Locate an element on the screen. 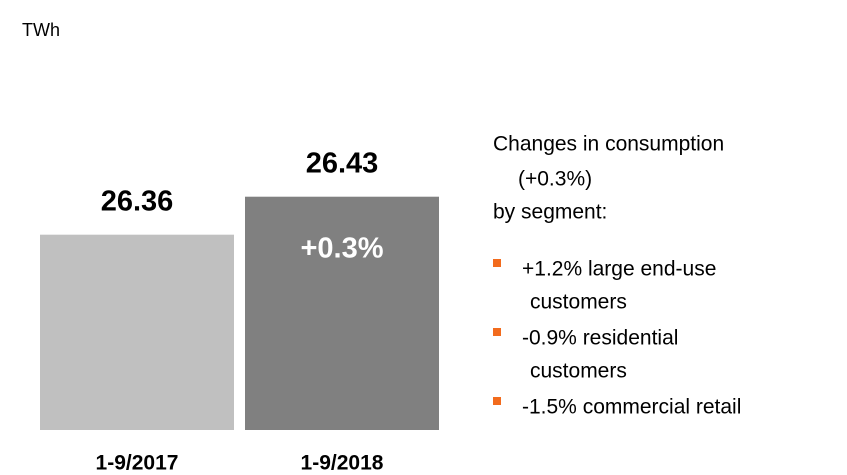 Image resolution: width=847 pixels, height=475 pixels. side-heading: Changes in consumption is located at coordinates (608, 144).